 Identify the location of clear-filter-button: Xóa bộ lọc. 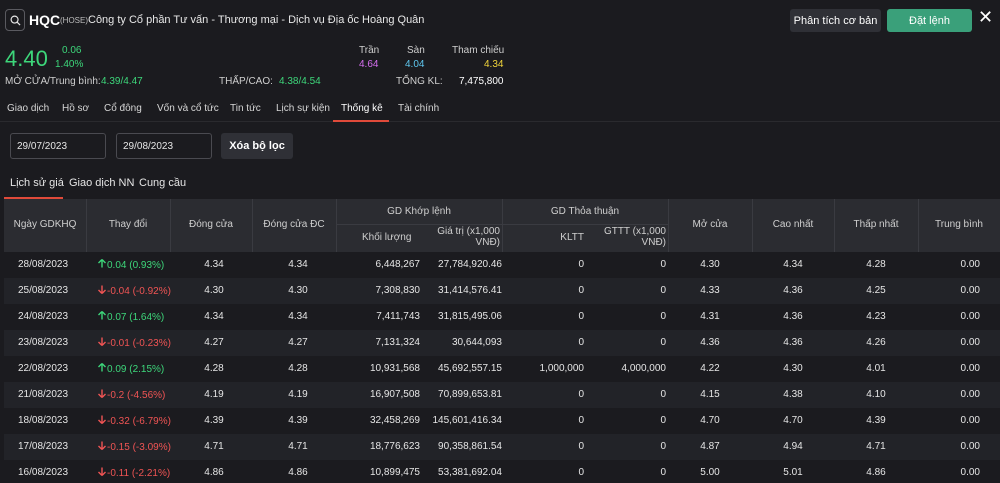
(257, 146).